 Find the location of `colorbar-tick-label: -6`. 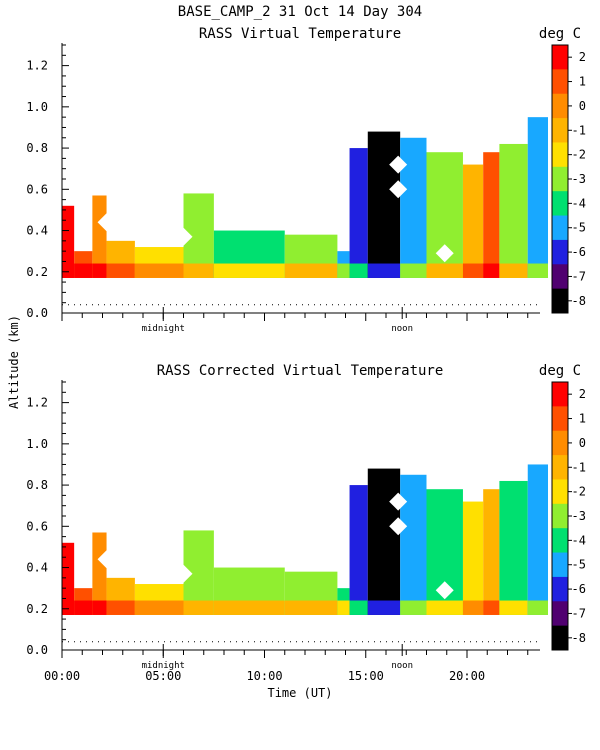

colorbar-tick-label: -6 is located at coordinates (579, 589).